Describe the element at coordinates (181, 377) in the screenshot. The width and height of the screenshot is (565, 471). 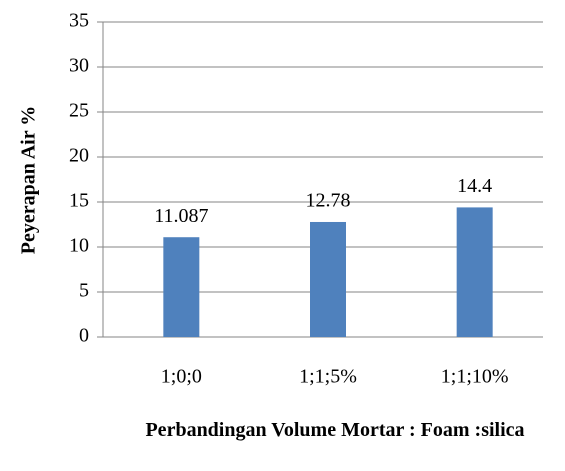
I see `x-tick-label: 1;0;0` at that location.